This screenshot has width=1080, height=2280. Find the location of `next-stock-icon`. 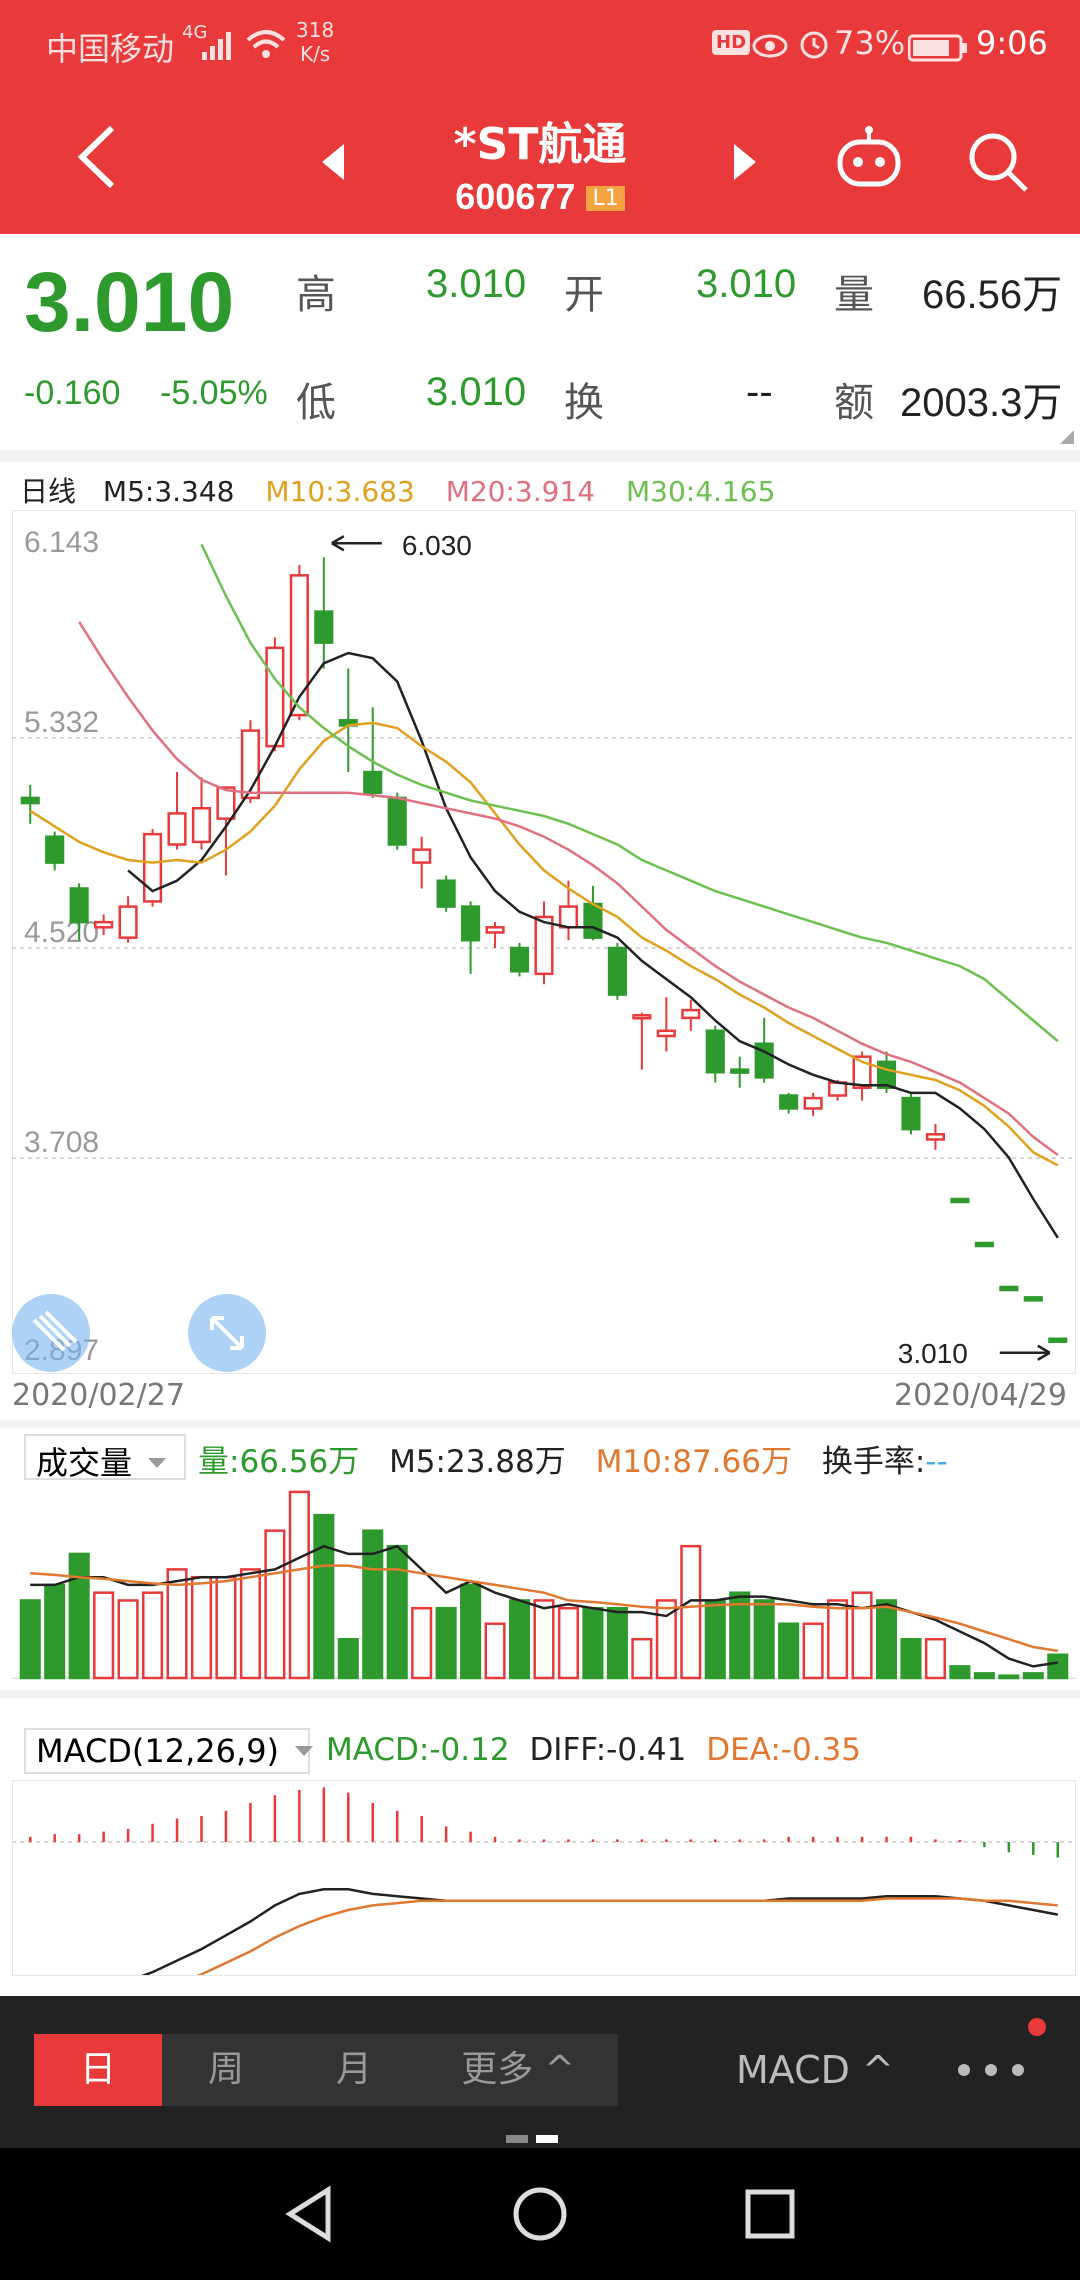

next-stock-icon is located at coordinates (745, 164).